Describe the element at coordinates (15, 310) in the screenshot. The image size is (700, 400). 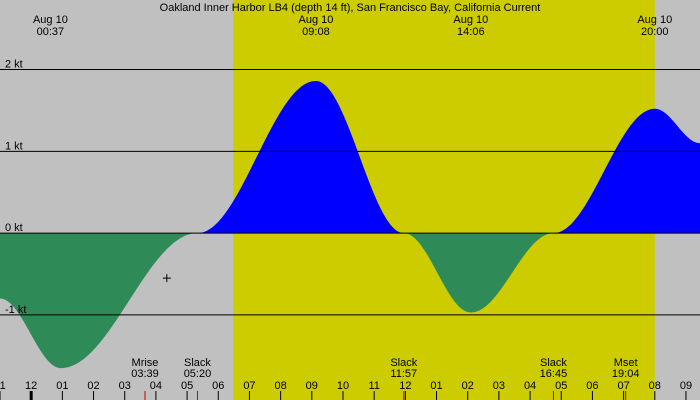
I see `y-tick-label: -1 kt` at that location.